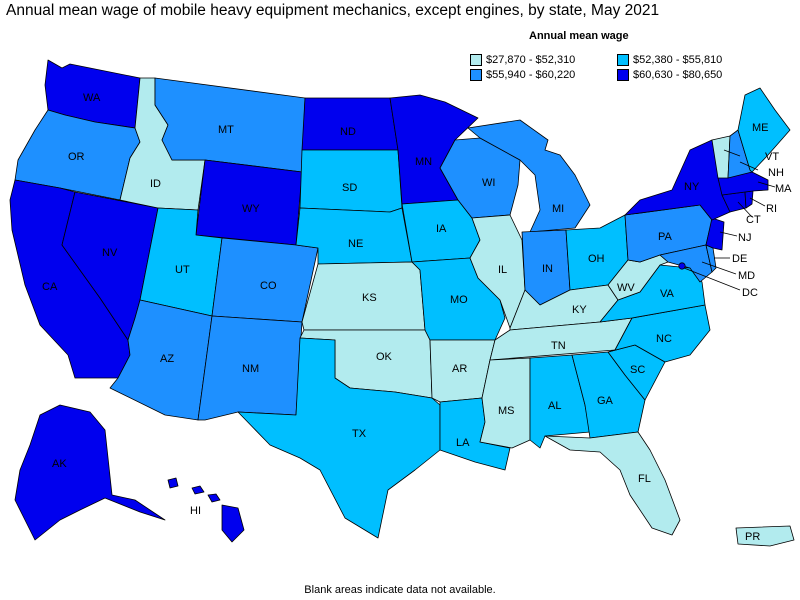 The height and width of the screenshot is (600, 800). What do you see at coordinates (753, 220) in the screenshot?
I see `label-ct: CT` at bounding box center [753, 220].